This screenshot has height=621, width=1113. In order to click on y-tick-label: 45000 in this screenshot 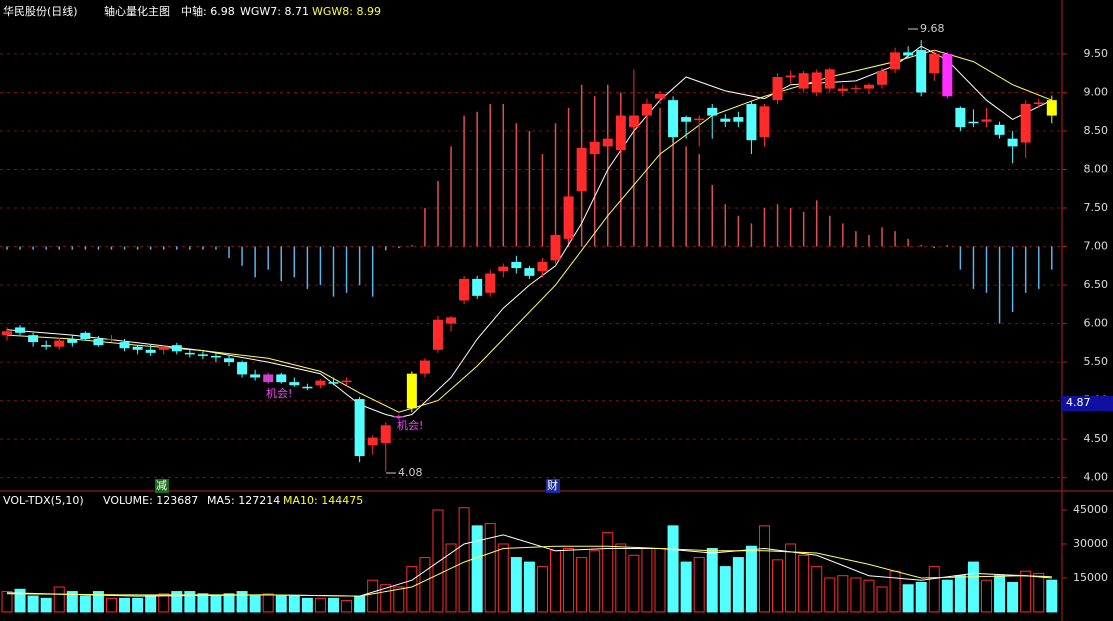, I will do `click(1090, 509)`.